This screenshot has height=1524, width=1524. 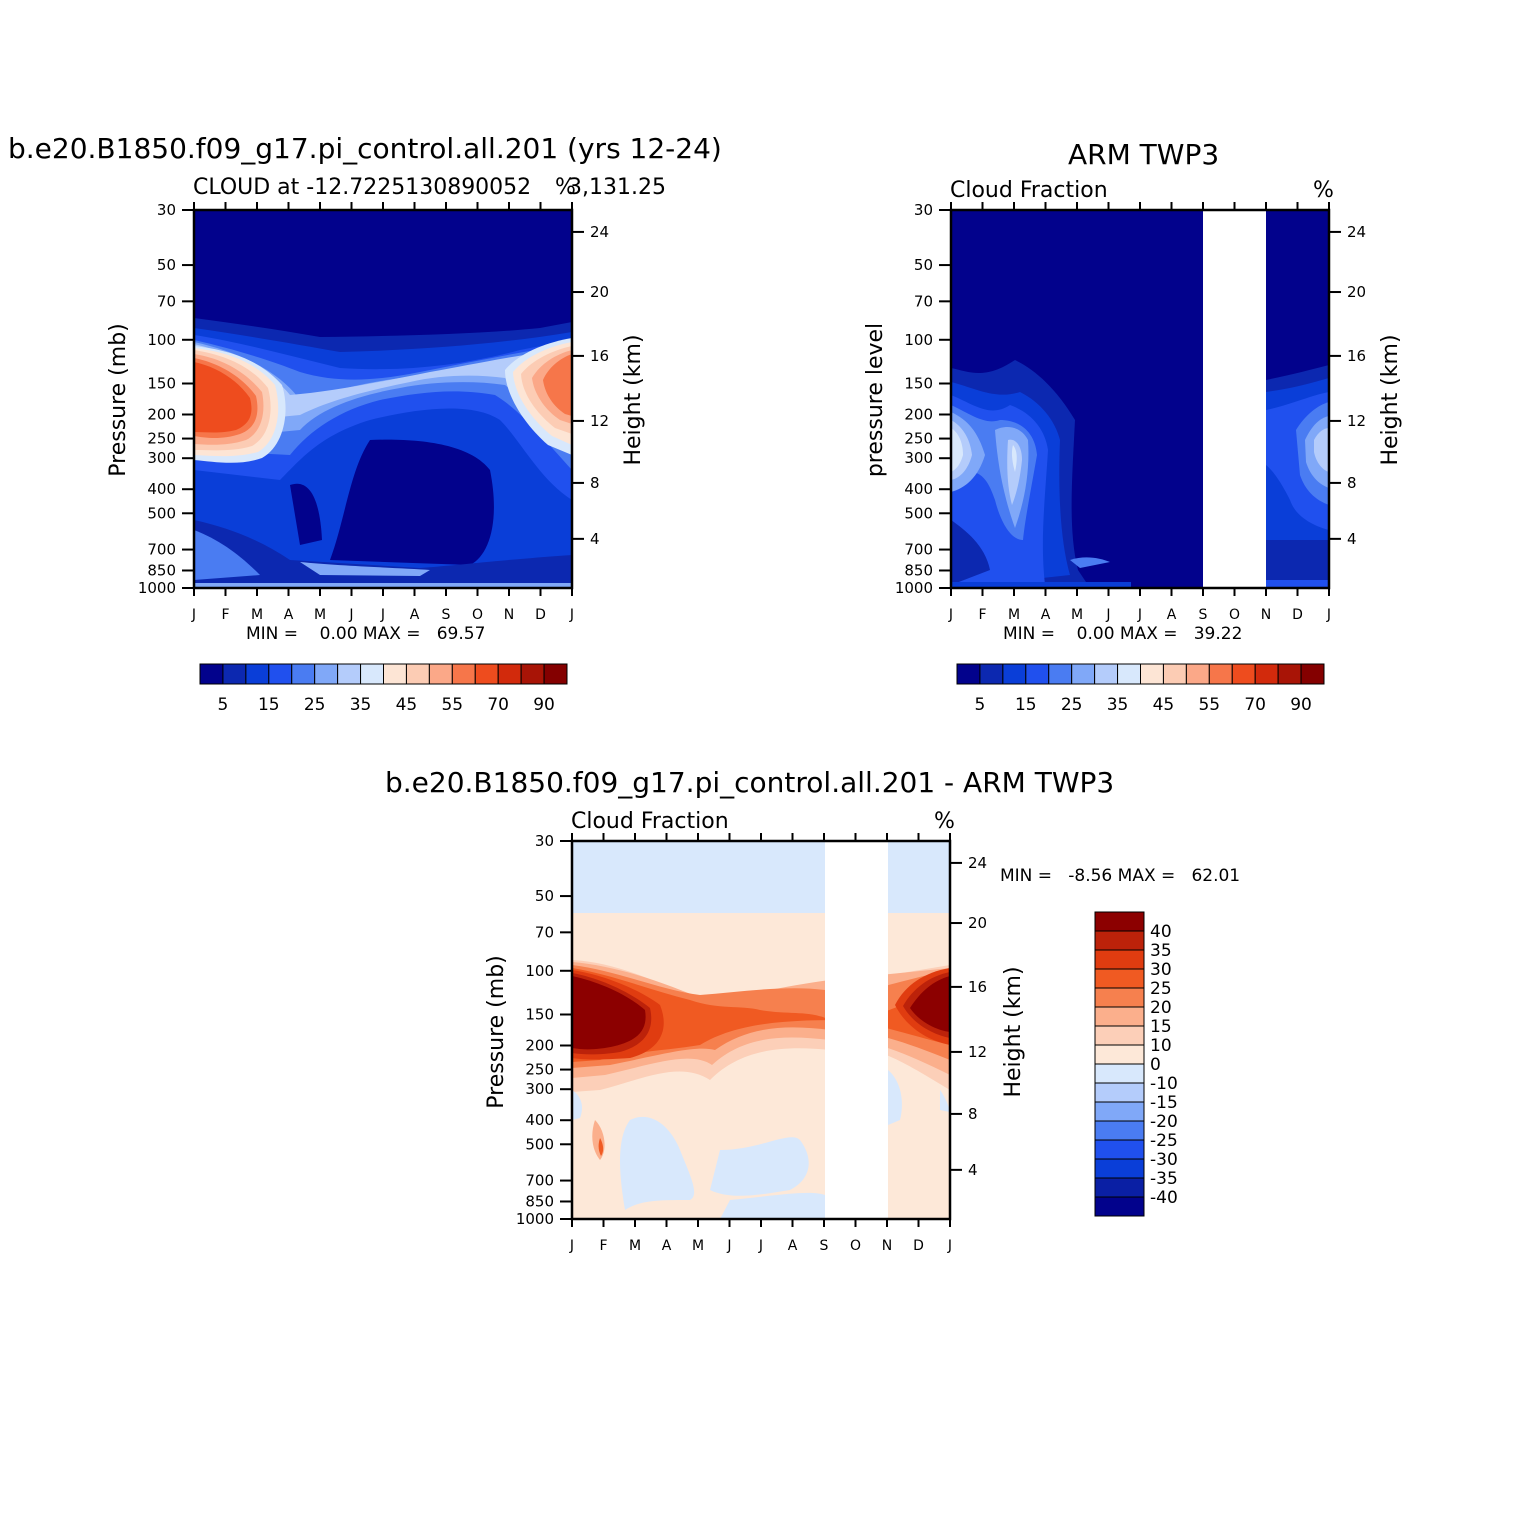 I want to click on diff-colorbar-label: 35, so click(x=1161, y=951).